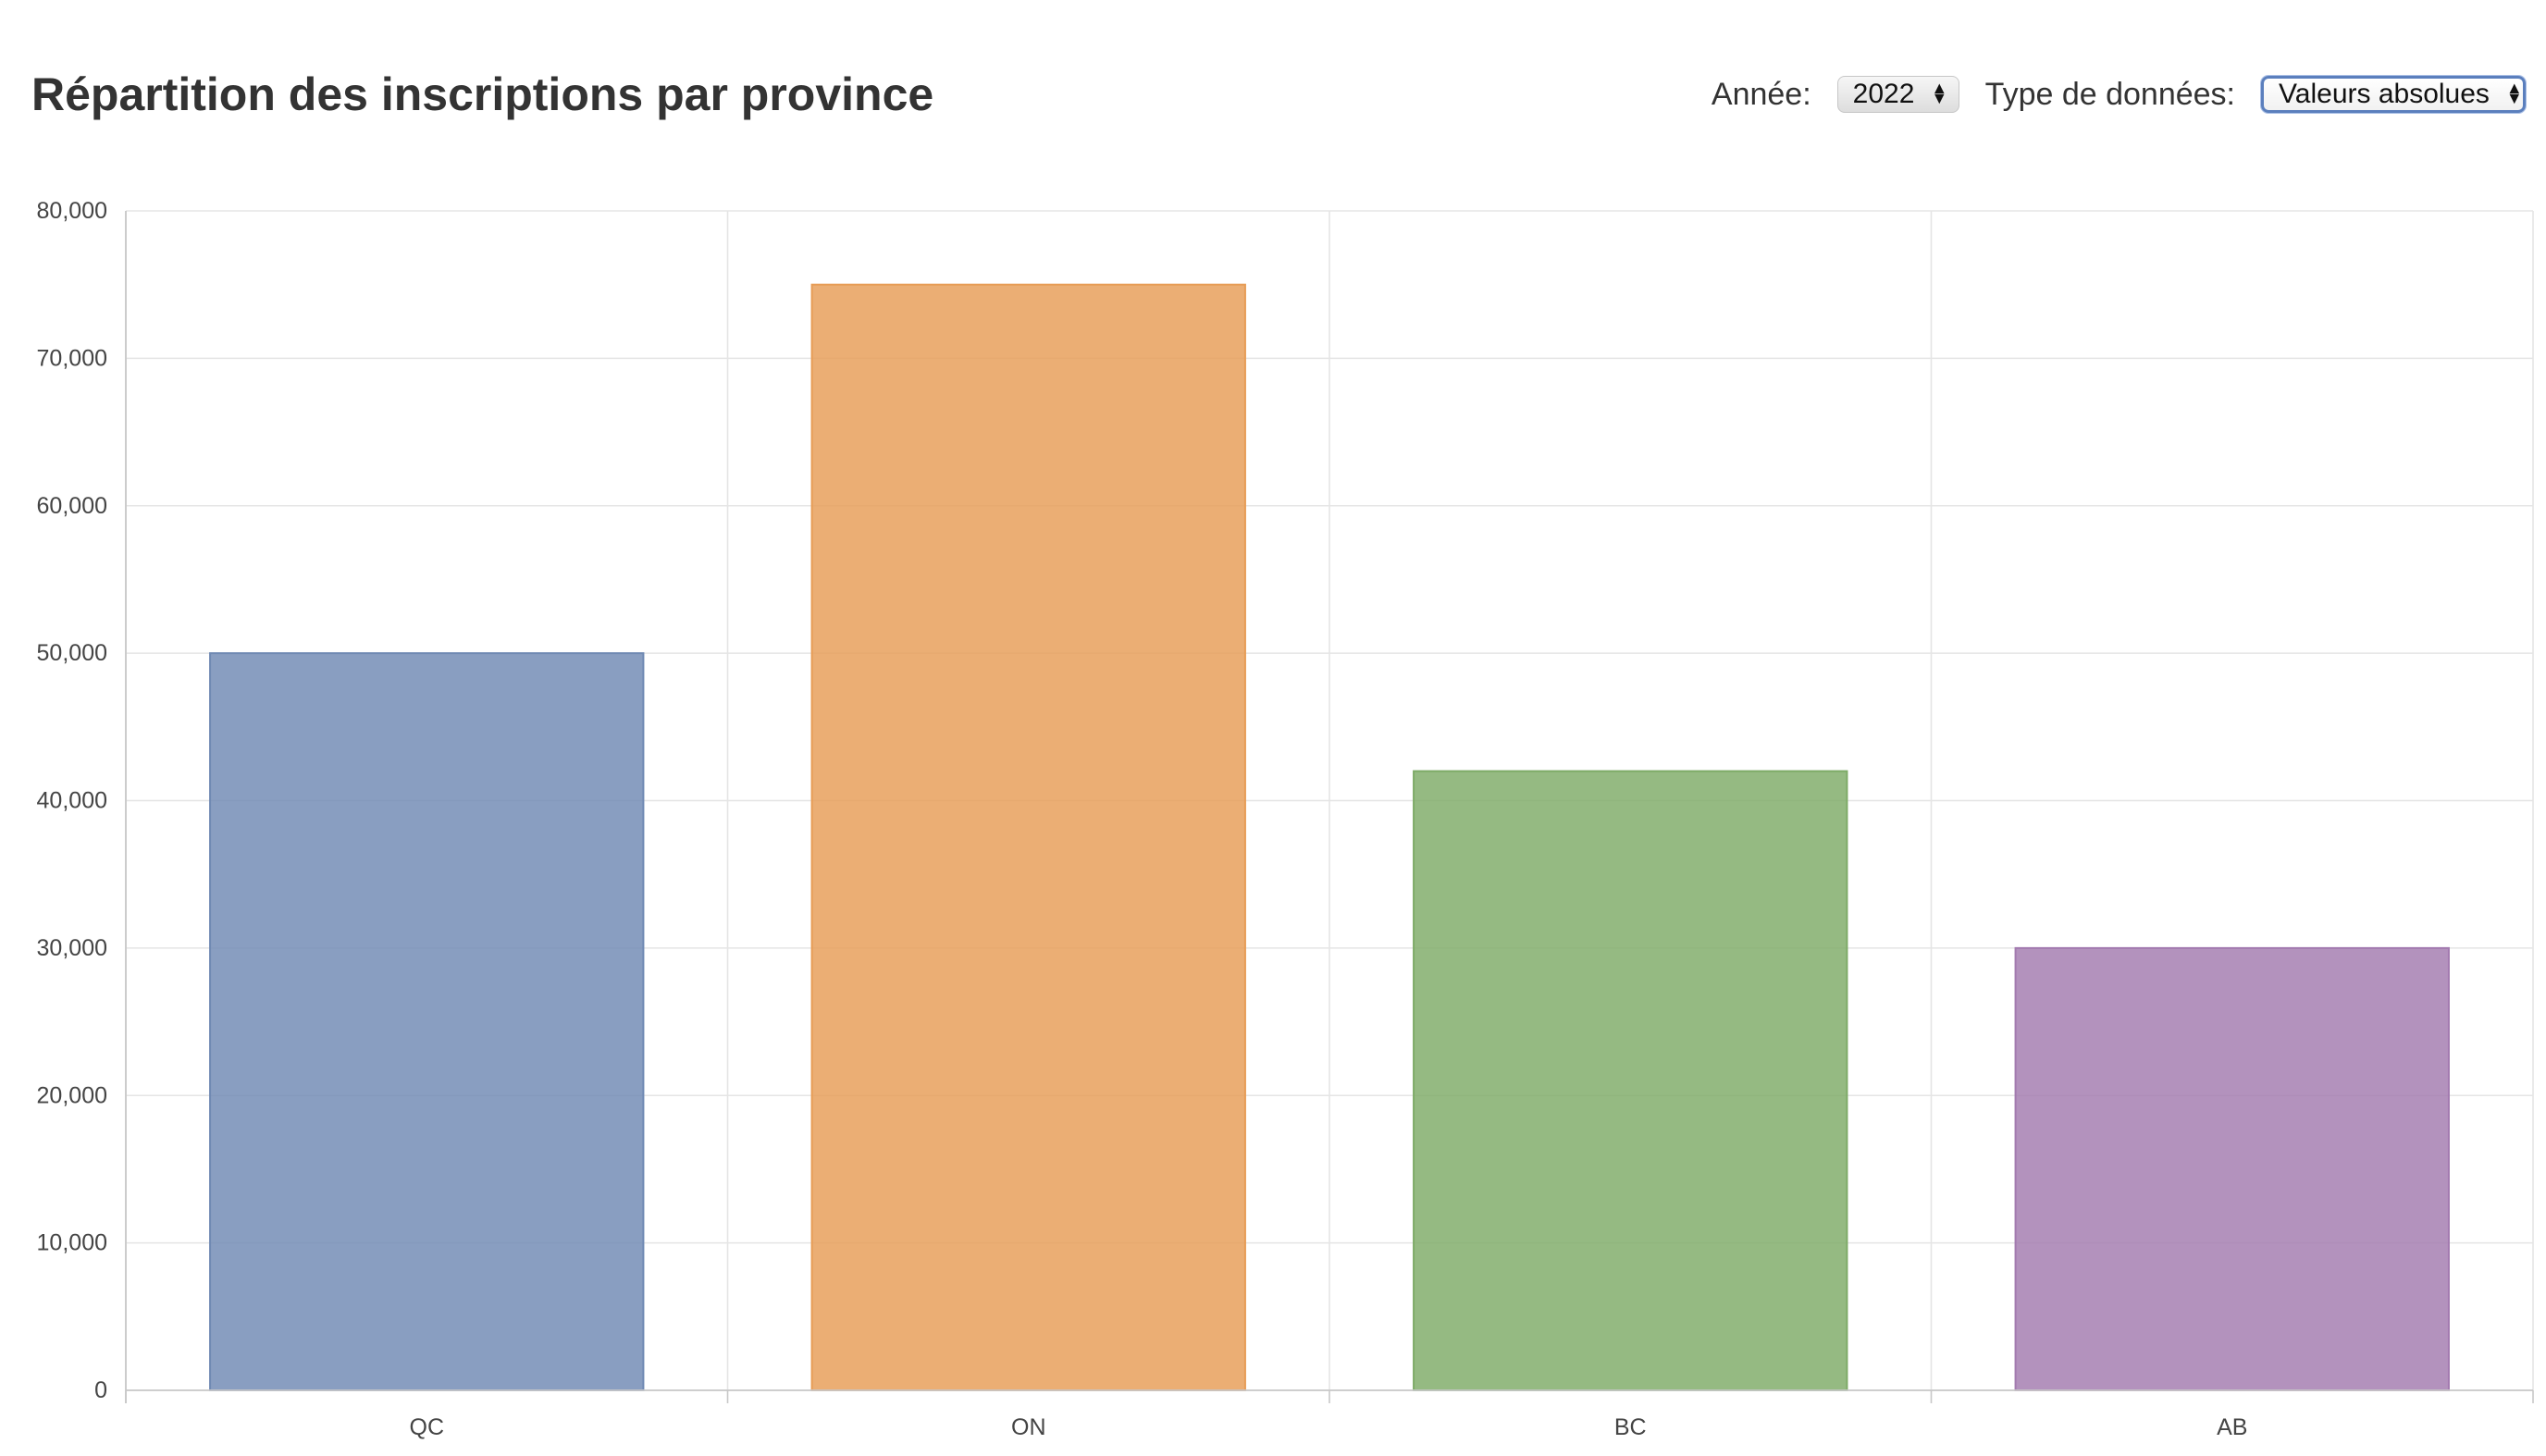  Describe the element at coordinates (72, 211) in the screenshot. I see `y-tick-label: 80,000` at that location.